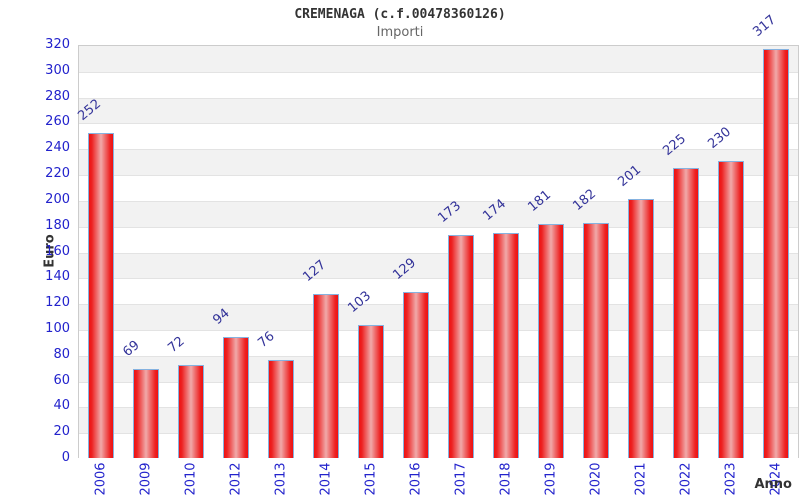  What do you see at coordinates (65, 457) in the screenshot?
I see `y-tick-label: 0` at bounding box center [65, 457].